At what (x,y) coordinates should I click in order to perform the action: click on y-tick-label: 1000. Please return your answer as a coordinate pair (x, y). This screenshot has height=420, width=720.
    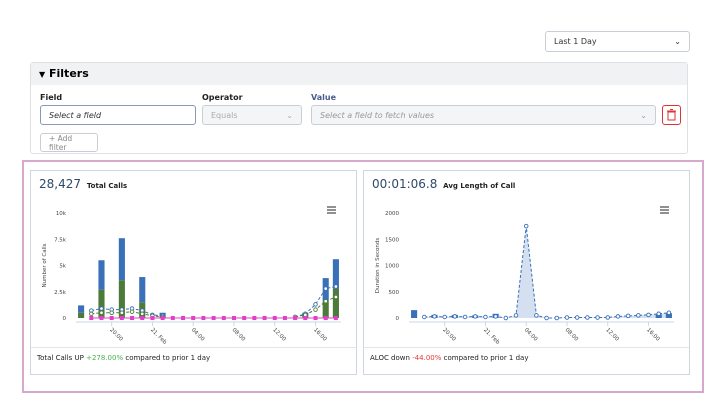
    Looking at the image, I should click on (392, 267).